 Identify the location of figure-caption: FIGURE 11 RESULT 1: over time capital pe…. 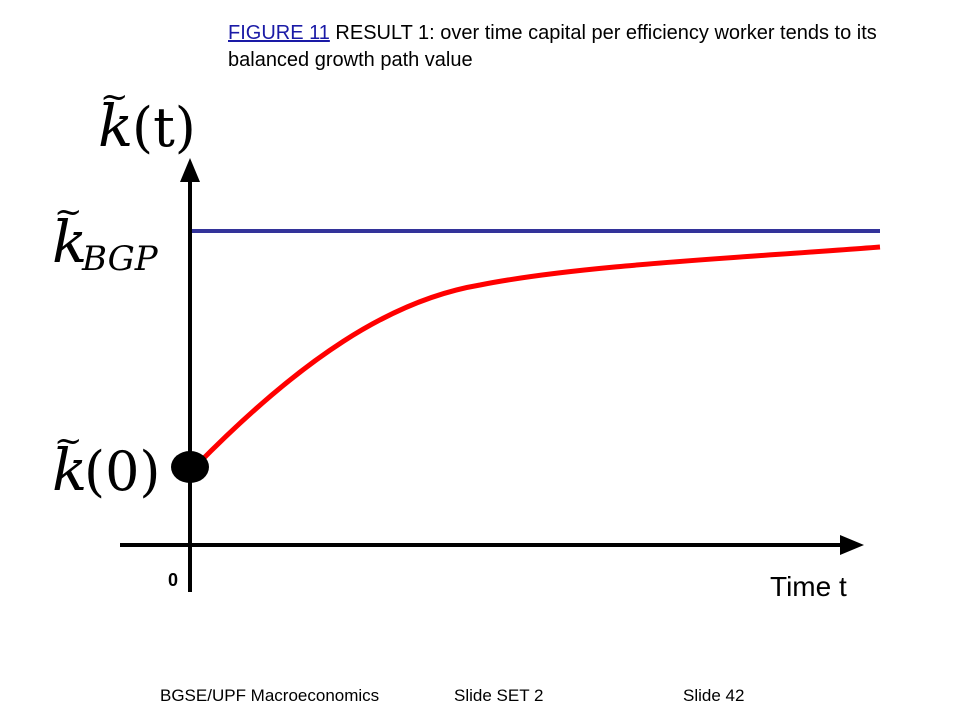
(568, 47).